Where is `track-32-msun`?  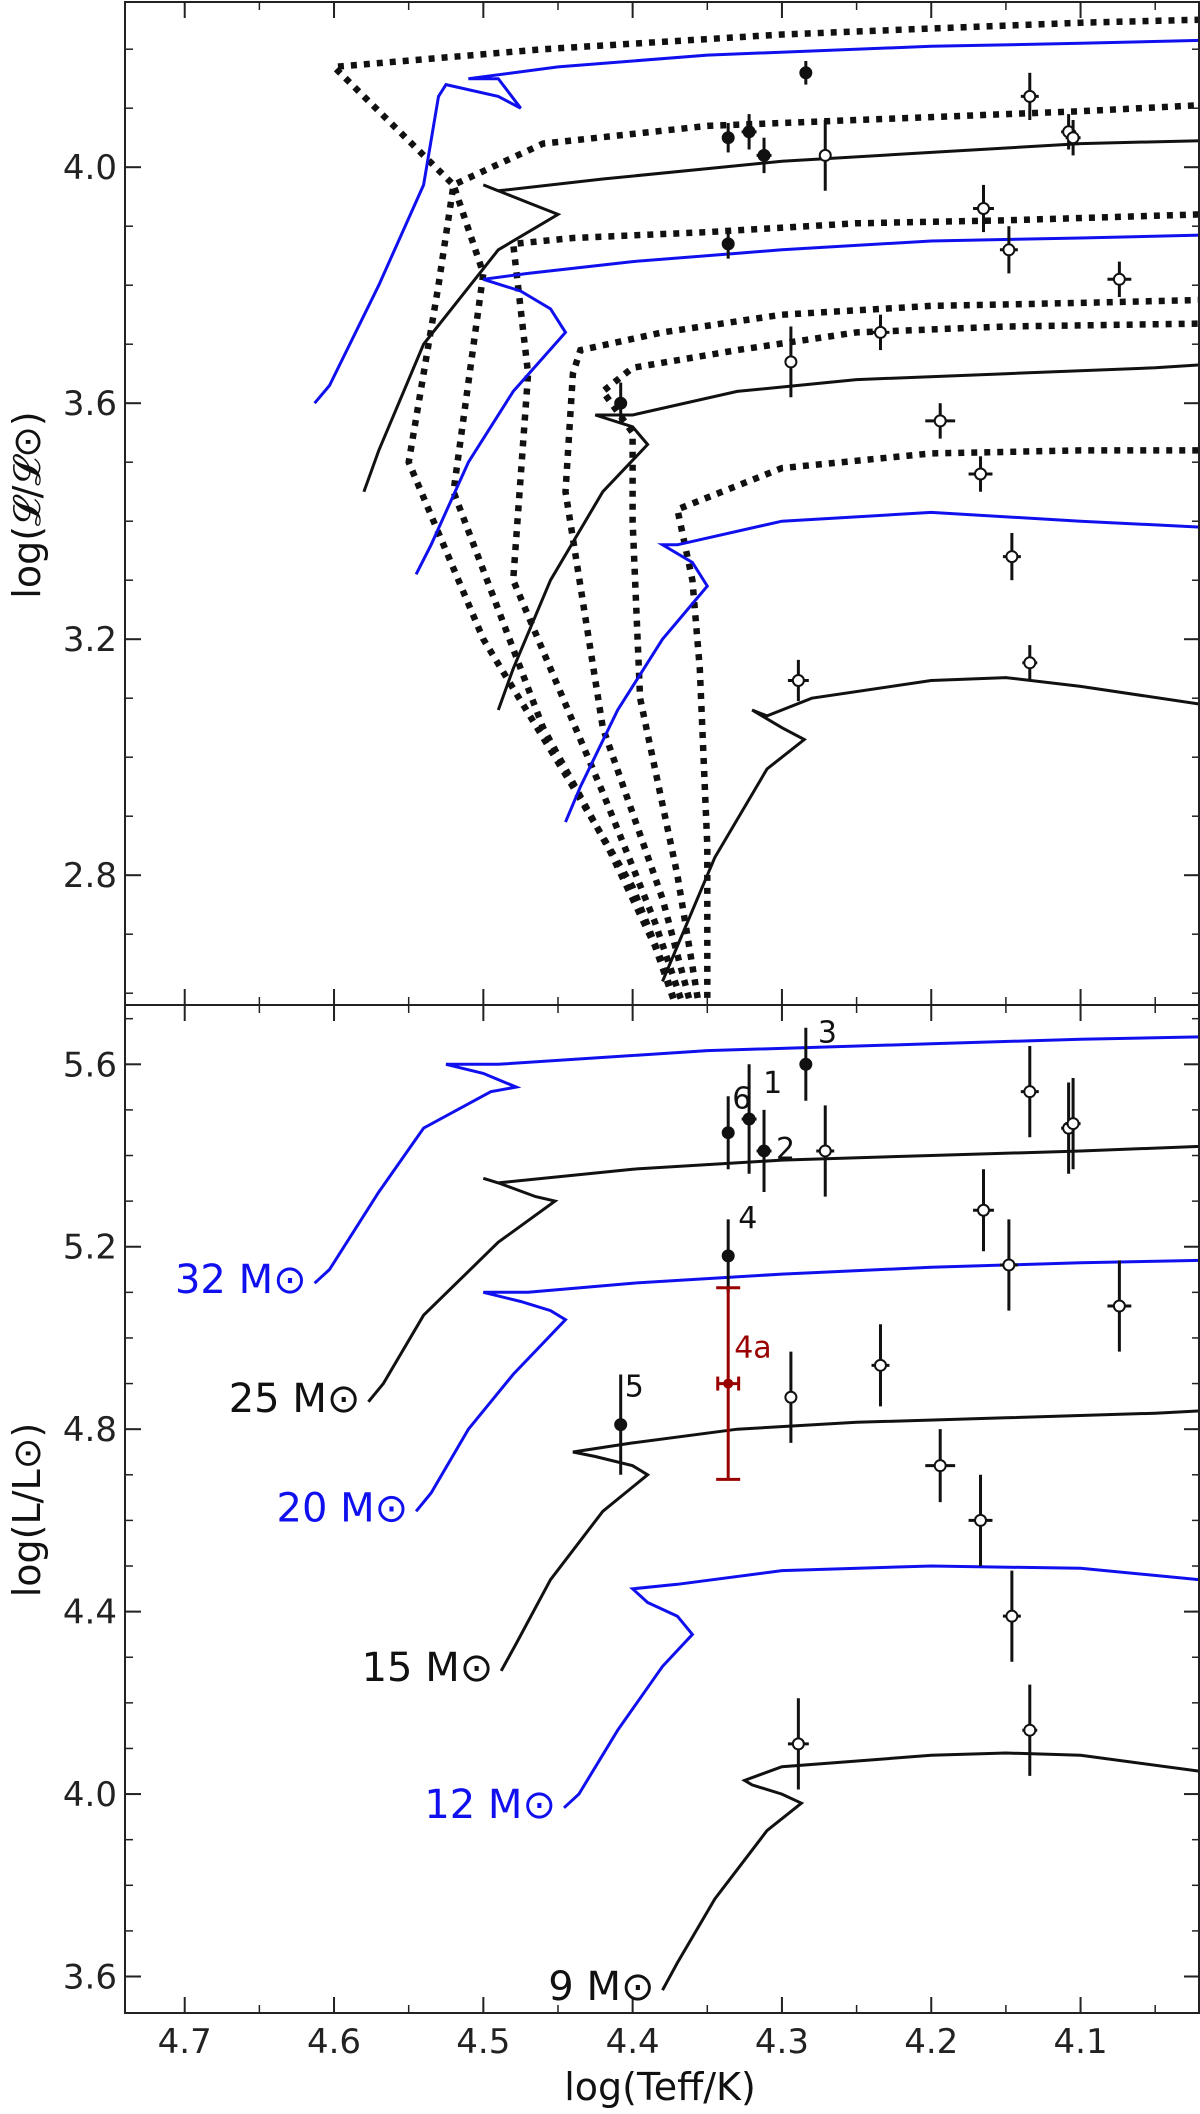
track-32-msun is located at coordinates (756, 221).